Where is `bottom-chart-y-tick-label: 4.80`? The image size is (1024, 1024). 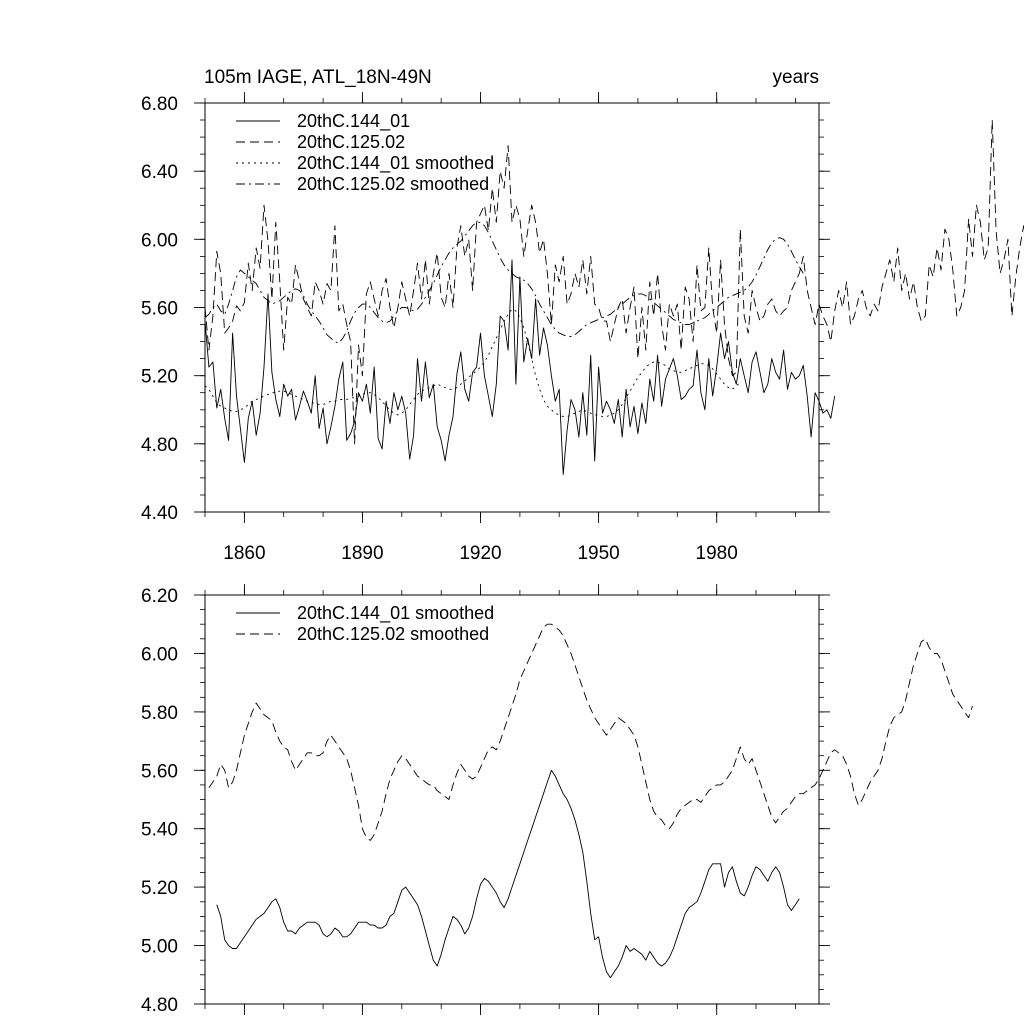
bottom-chart-y-tick-label: 4.80 is located at coordinates (159, 1005).